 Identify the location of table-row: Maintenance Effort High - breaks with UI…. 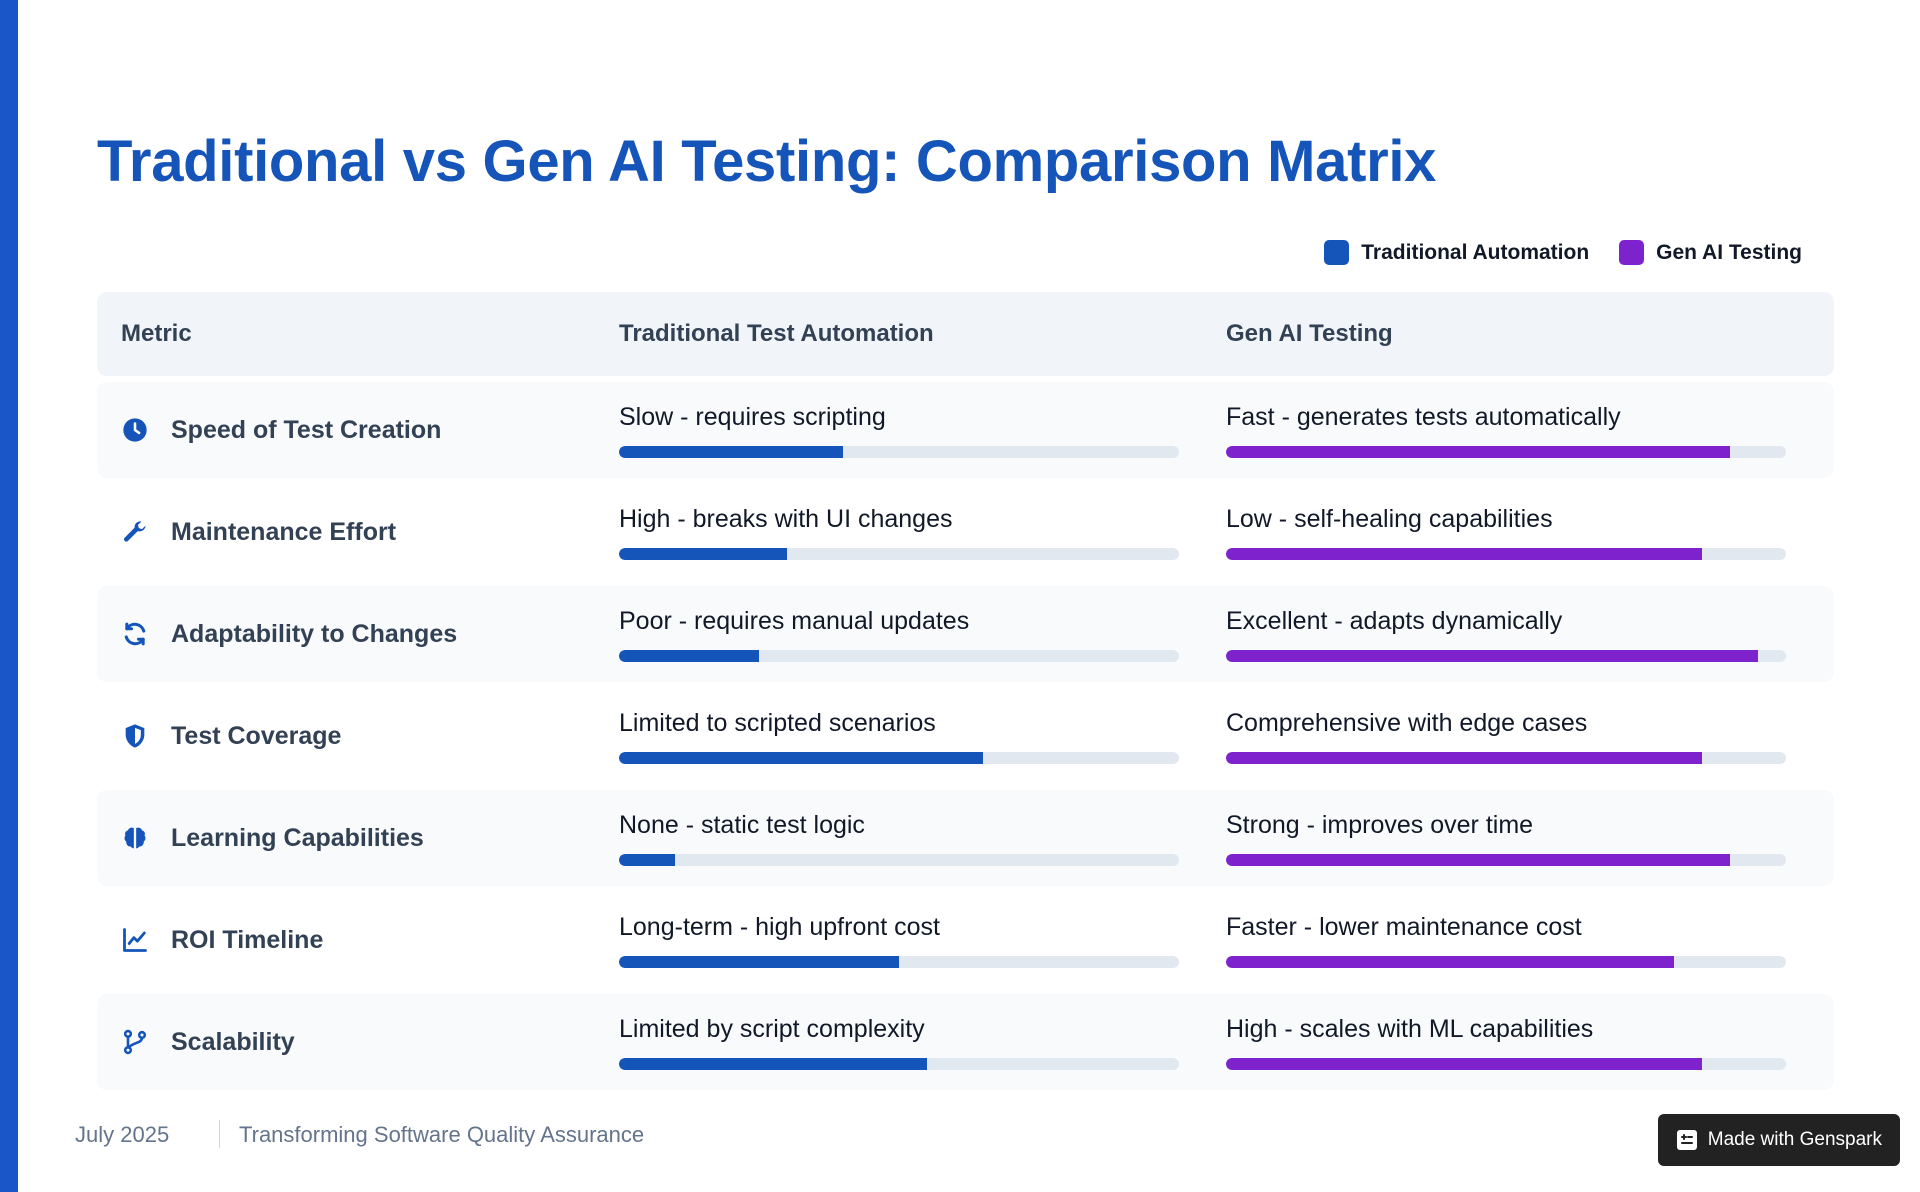
(965, 532).